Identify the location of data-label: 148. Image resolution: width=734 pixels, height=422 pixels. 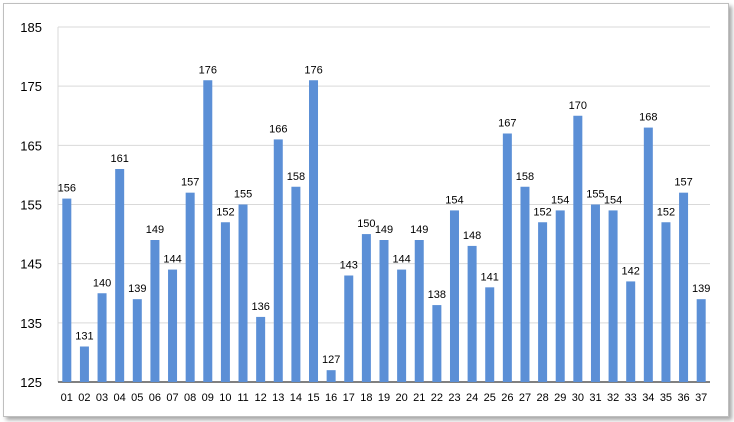
(472, 236).